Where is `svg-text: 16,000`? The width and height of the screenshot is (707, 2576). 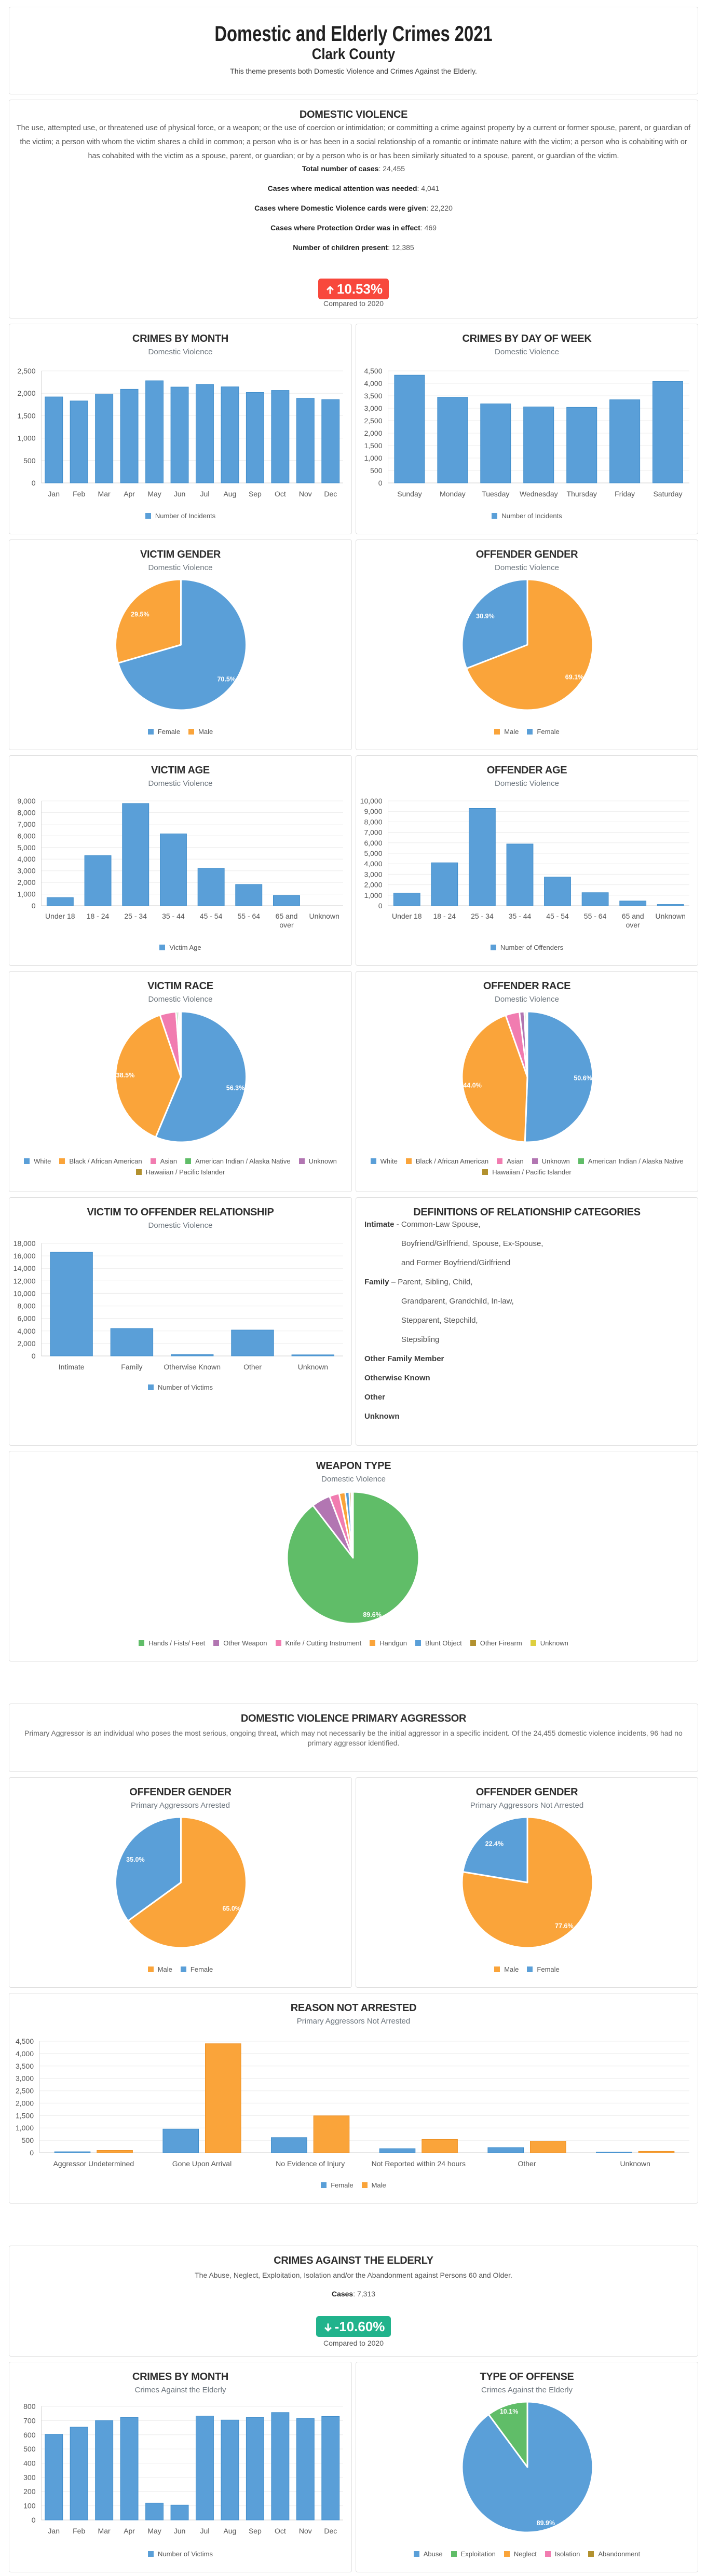
svg-text: 16,000 is located at coordinates (24, 1256).